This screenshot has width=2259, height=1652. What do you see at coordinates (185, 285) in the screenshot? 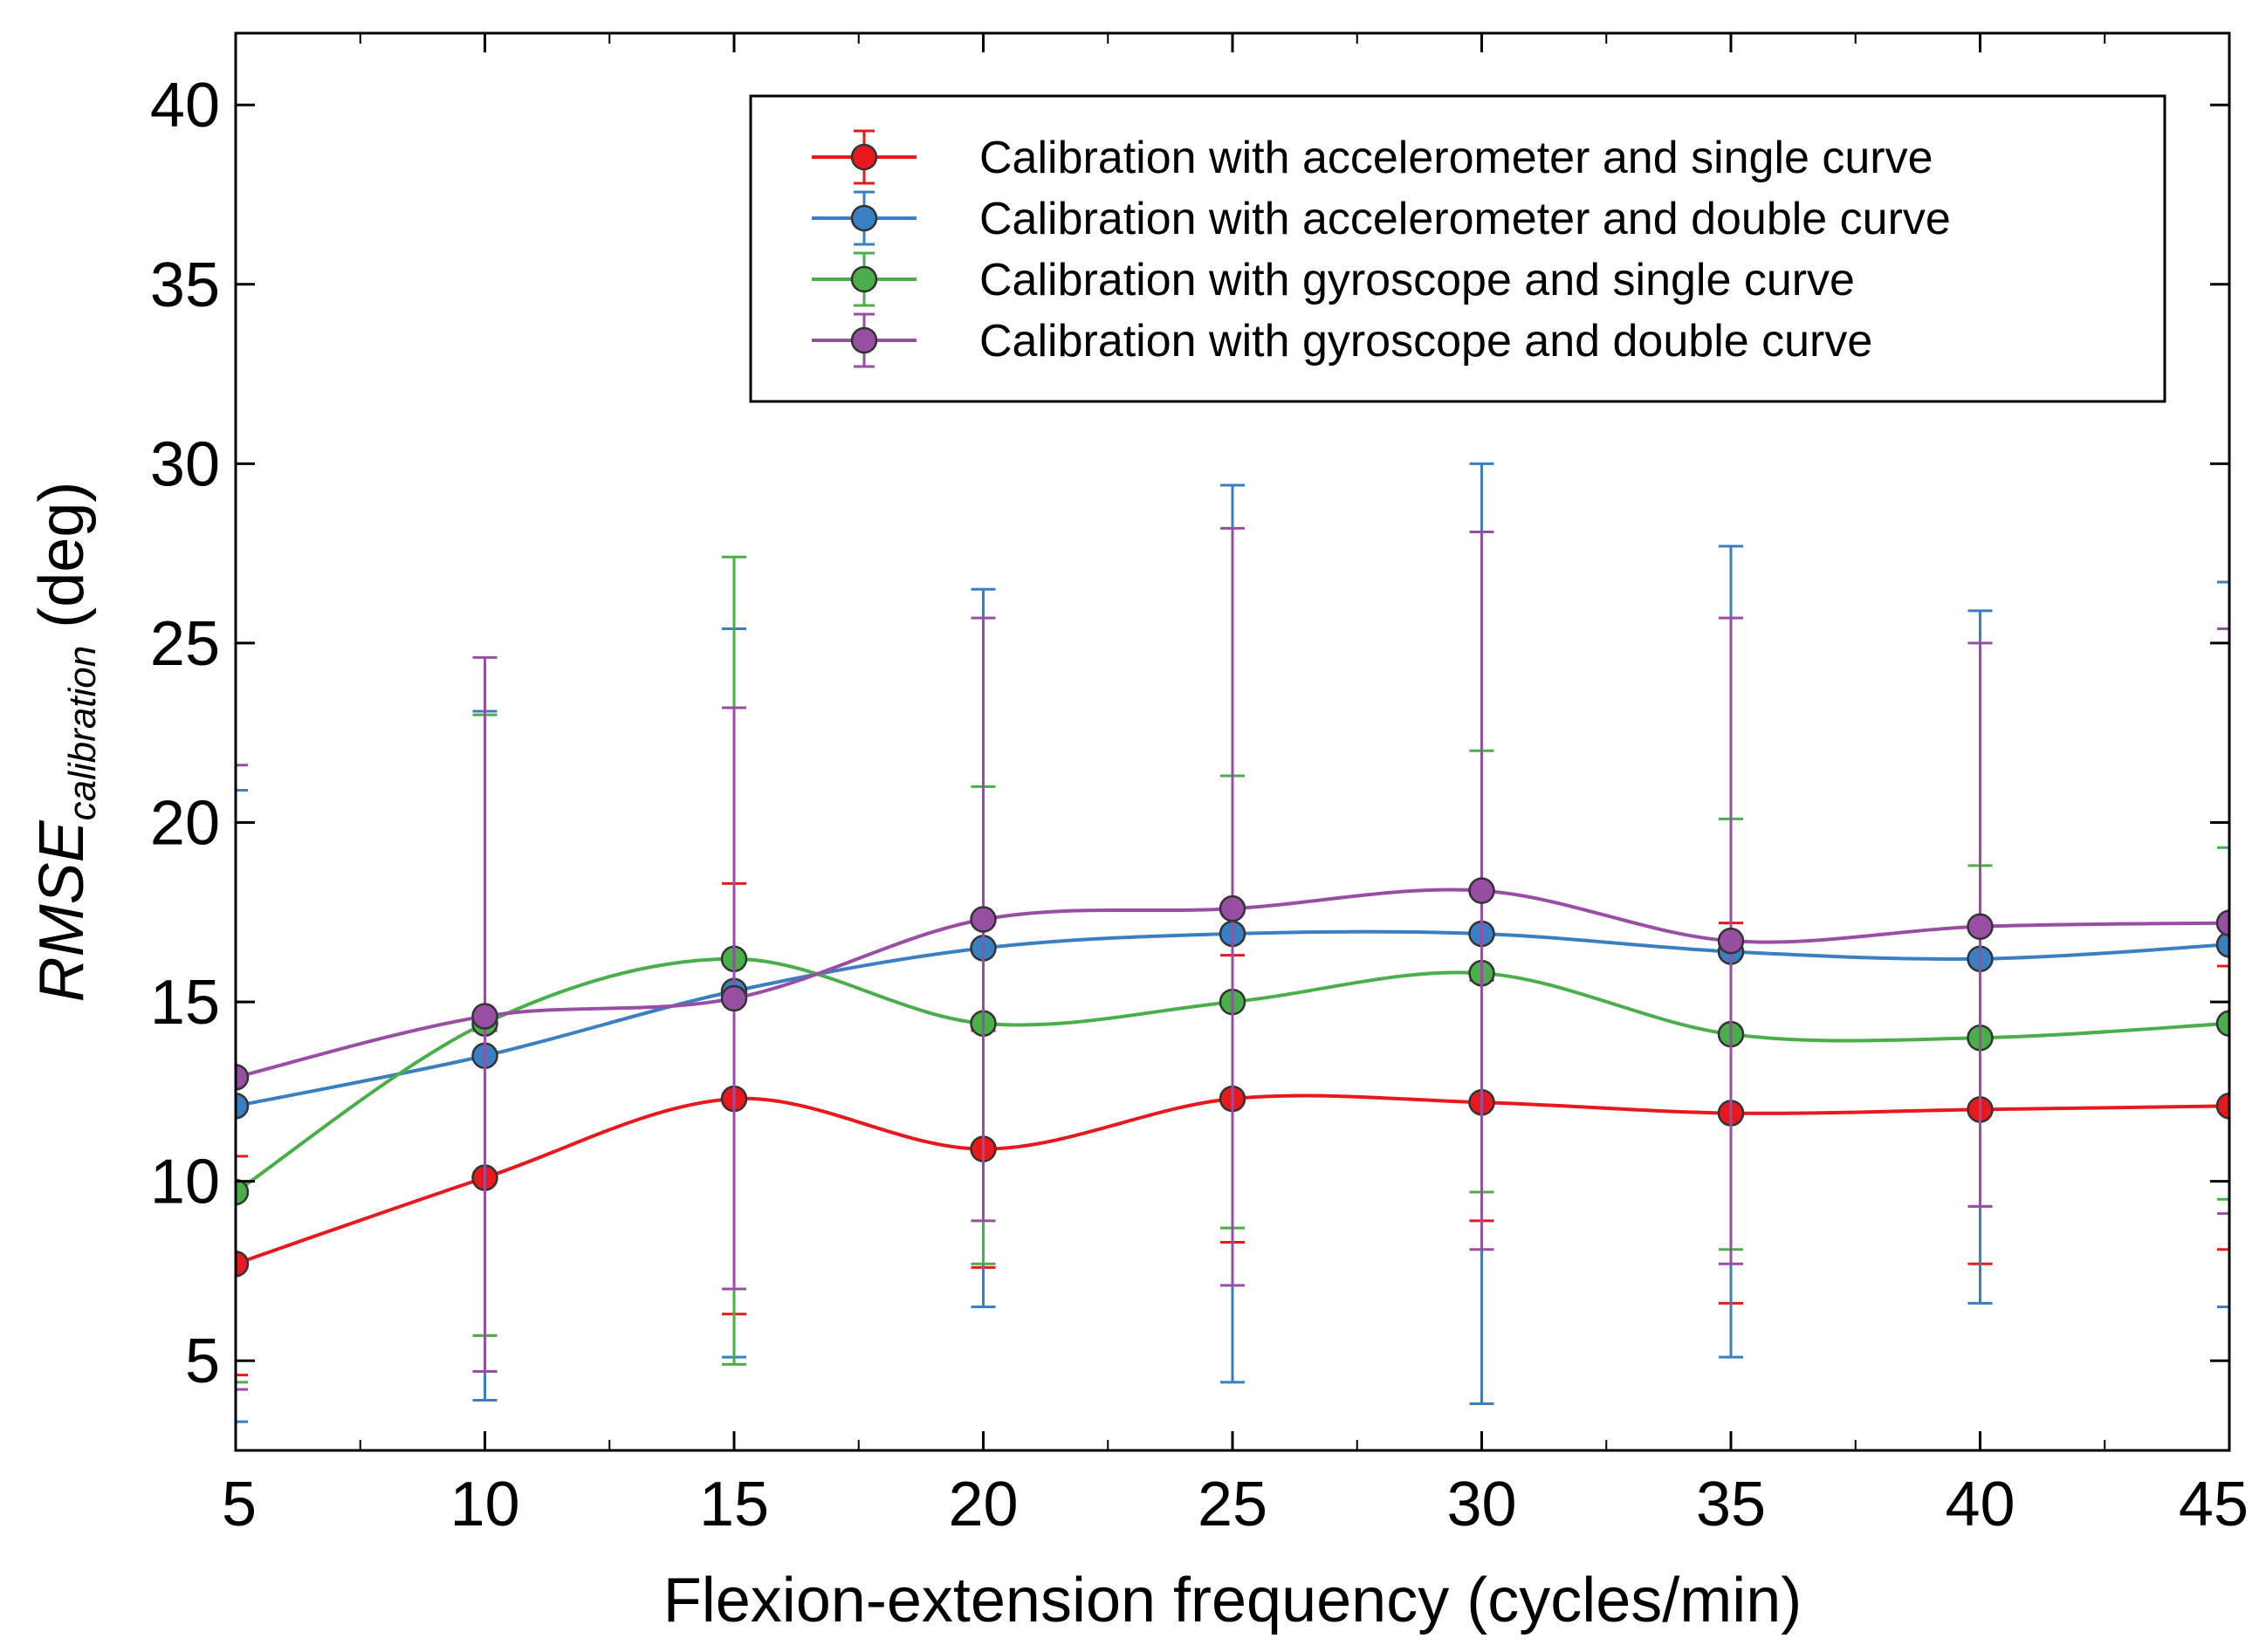
I see `y-tick-label: 35` at bounding box center [185, 285].